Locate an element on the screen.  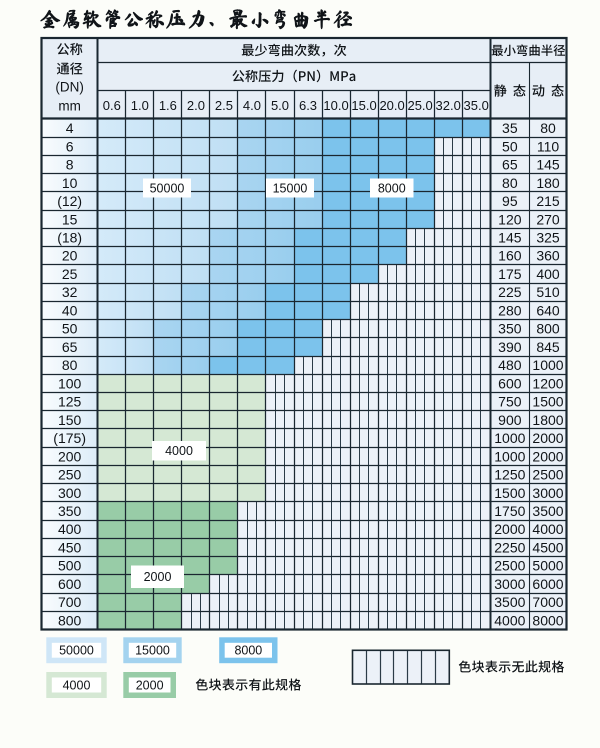
svg-text: 1.0 is located at coordinates (140, 105).